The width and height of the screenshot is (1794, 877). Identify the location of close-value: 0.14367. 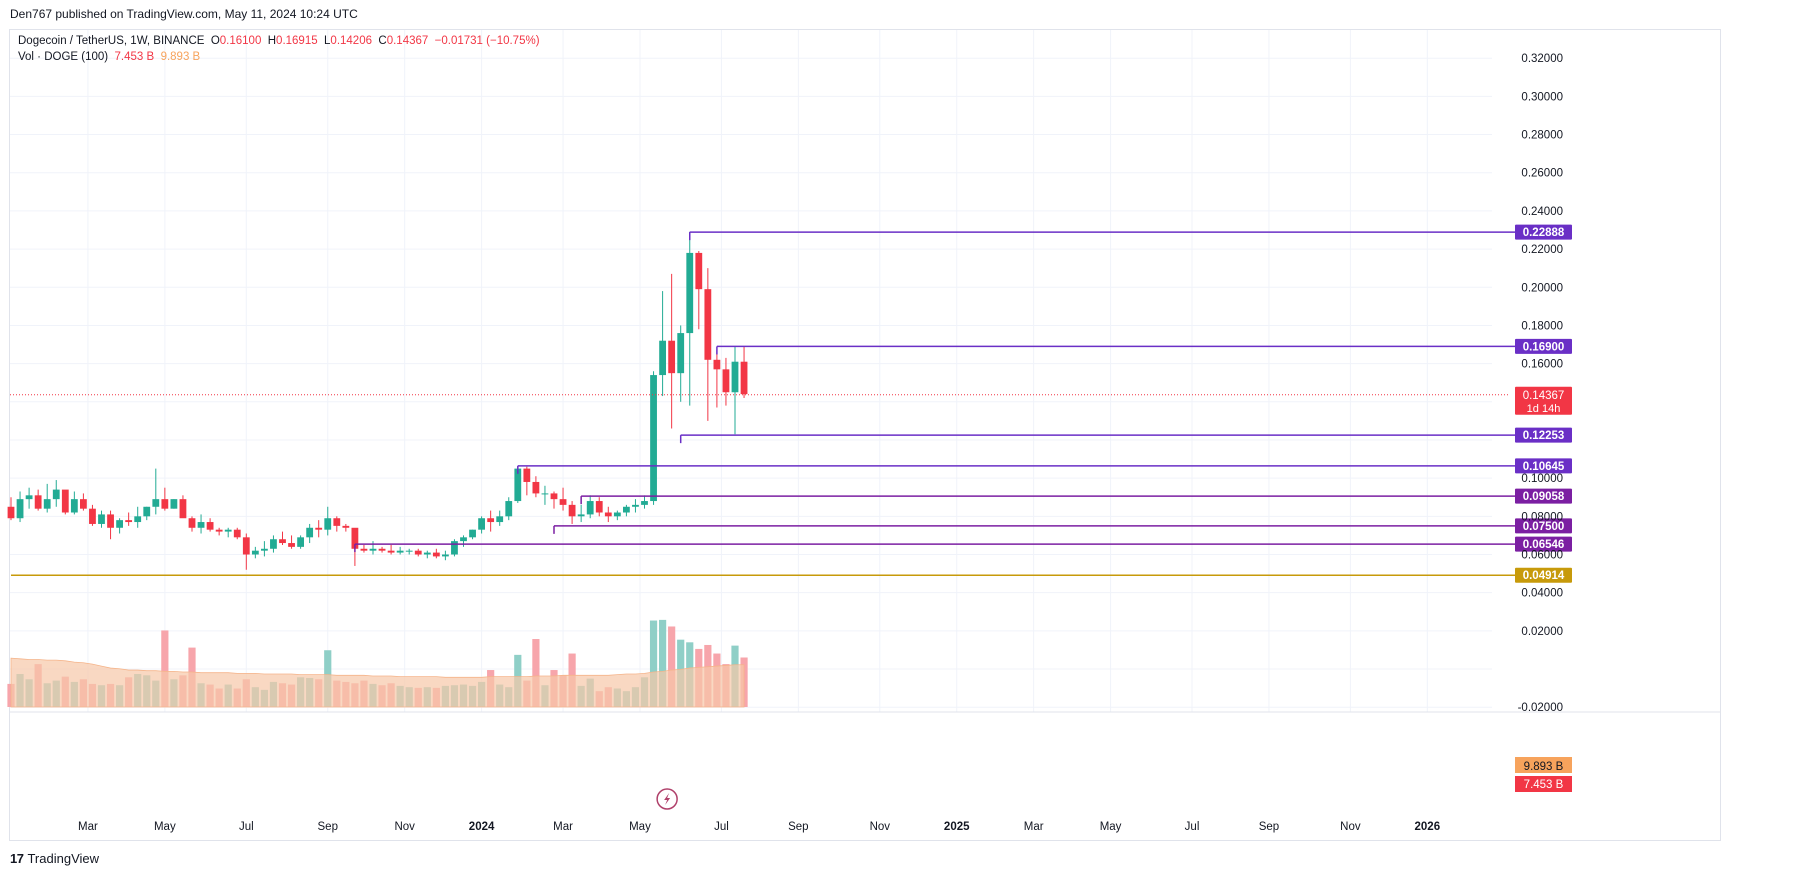
(407, 41).